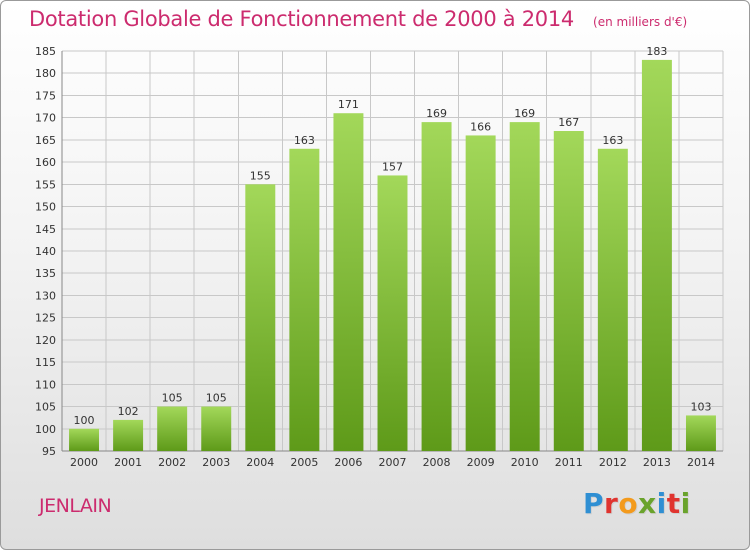  What do you see at coordinates (260, 318) in the screenshot?
I see `bar-2004` at bounding box center [260, 318].